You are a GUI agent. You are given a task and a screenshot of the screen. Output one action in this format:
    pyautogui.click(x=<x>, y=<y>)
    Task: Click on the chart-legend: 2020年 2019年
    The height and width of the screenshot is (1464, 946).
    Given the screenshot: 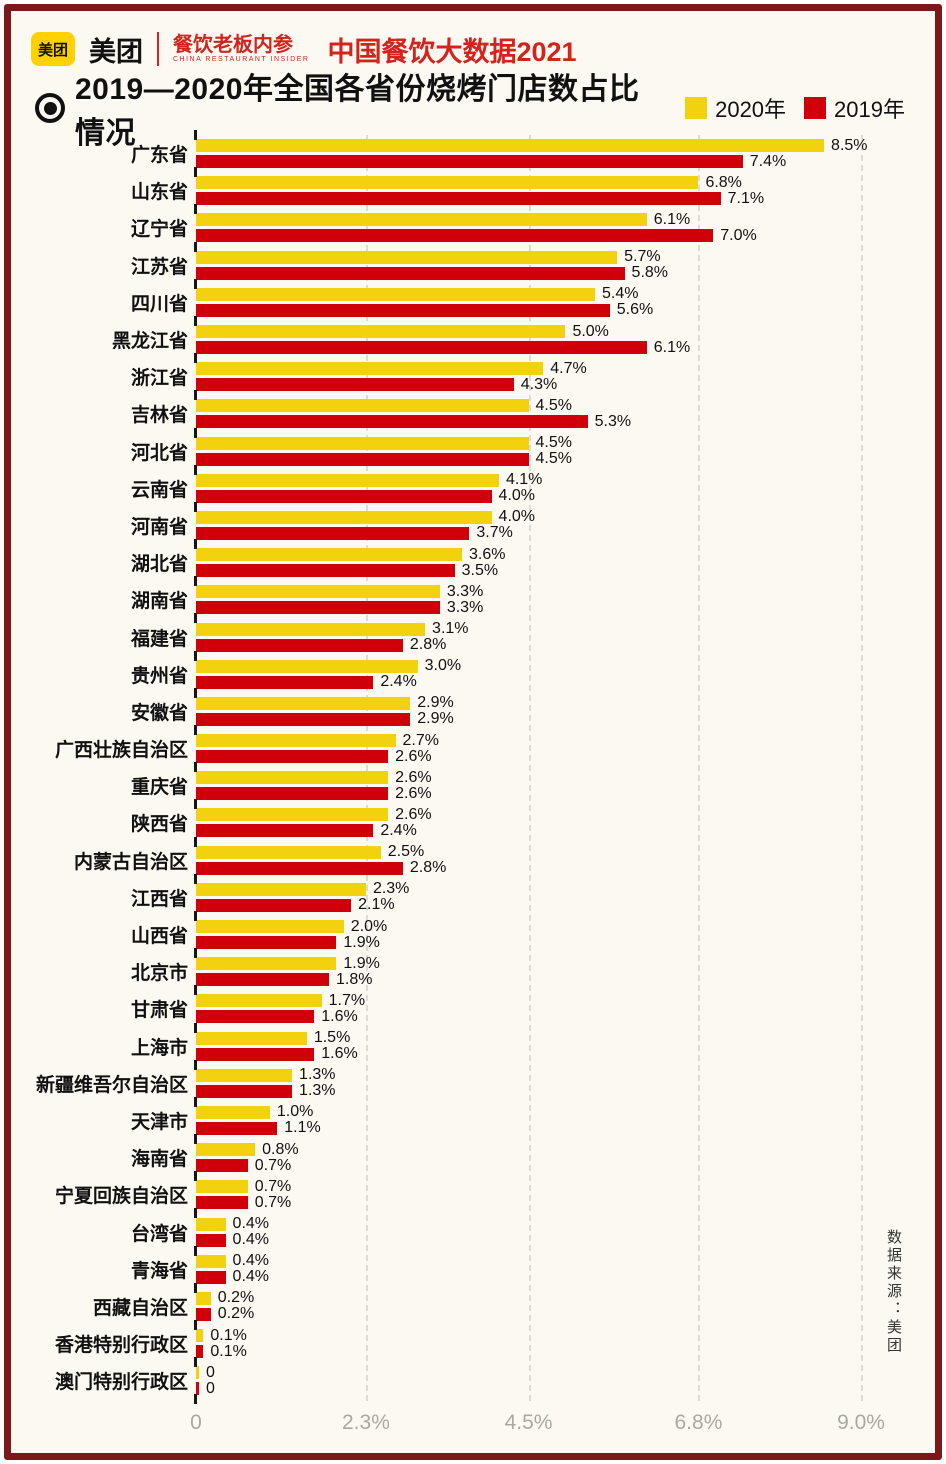 What is the action you would take?
    pyautogui.click(x=800, y=108)
    